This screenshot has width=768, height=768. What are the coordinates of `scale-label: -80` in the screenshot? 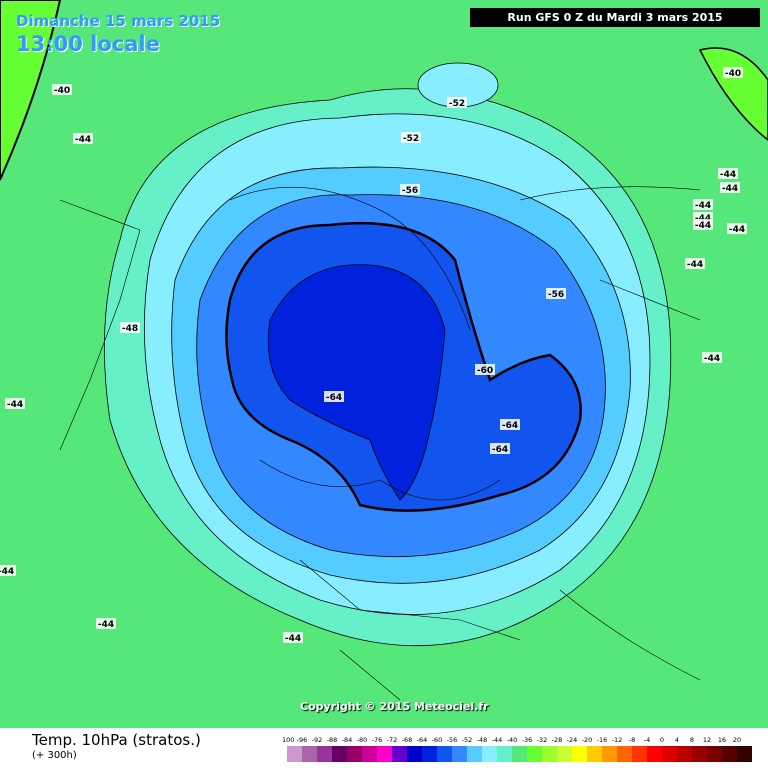 It's located at (362, 740).